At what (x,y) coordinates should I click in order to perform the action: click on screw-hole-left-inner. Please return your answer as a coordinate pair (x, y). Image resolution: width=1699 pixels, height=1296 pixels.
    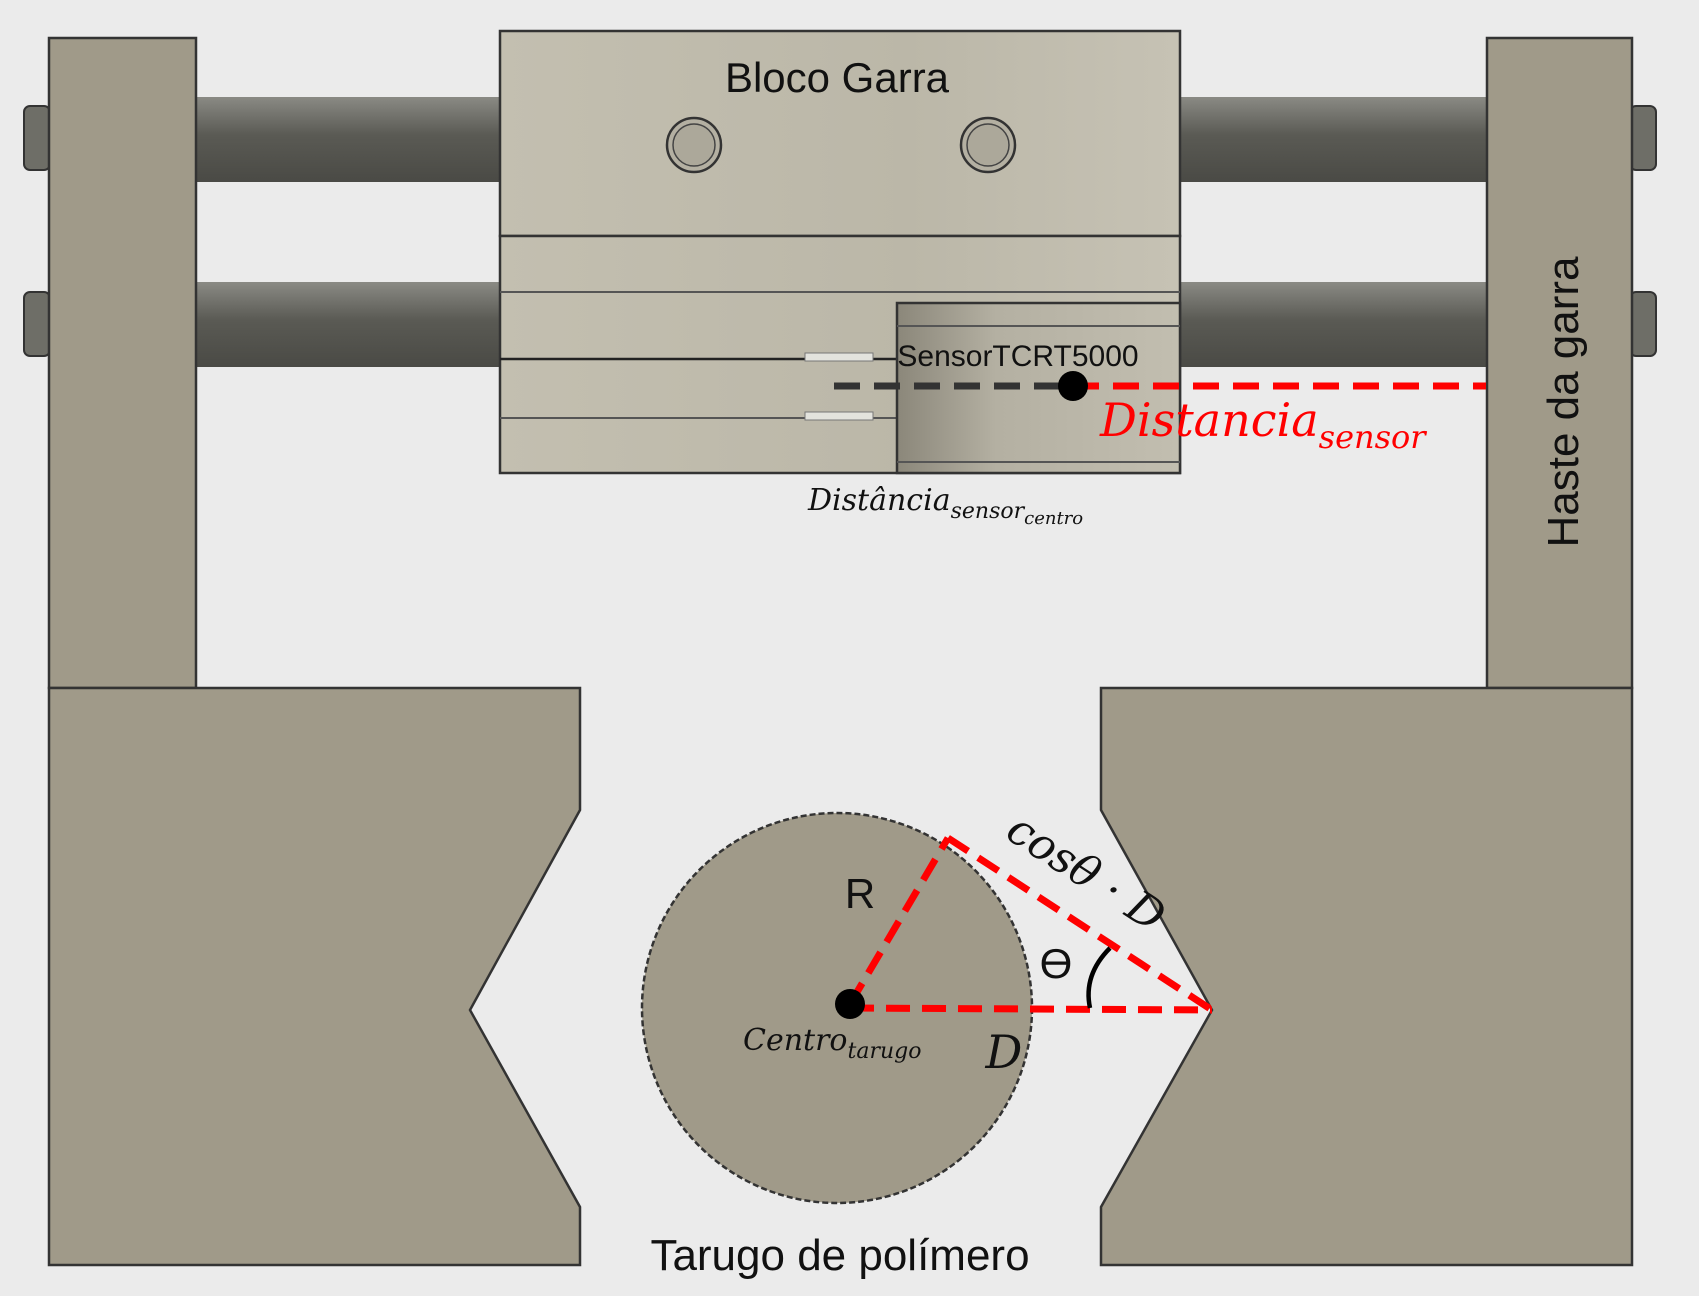
    Looking at the image, I should click on (694, 145).